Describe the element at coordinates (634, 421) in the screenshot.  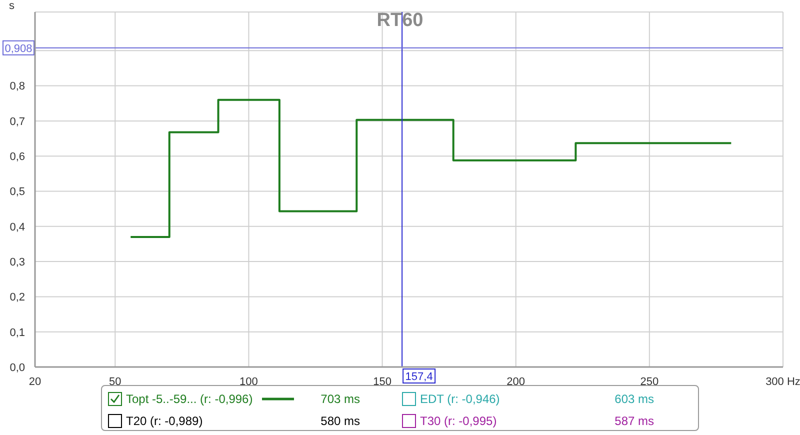
I see `text: 587 ms` at that location.